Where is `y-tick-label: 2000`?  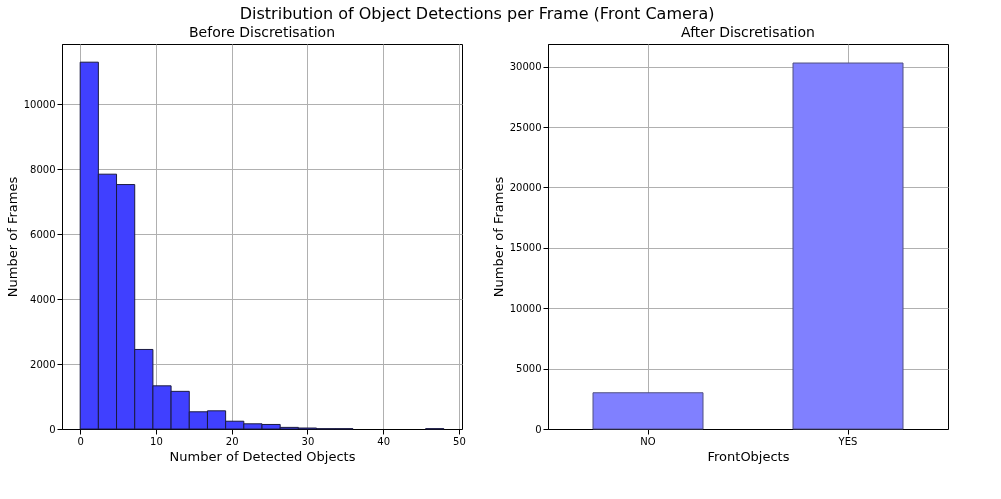
y-tick-label: 2000 is located at coordinates (43, 364).